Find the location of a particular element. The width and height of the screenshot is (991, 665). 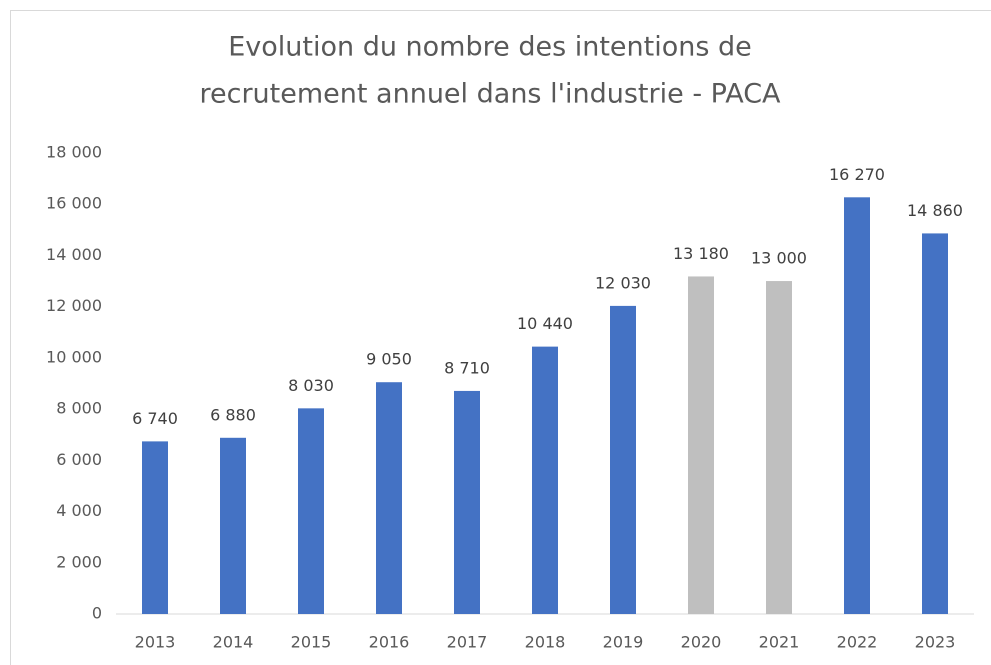

chart-title: Evolution du nombre des intentions de is located at coordinates (490, 47).